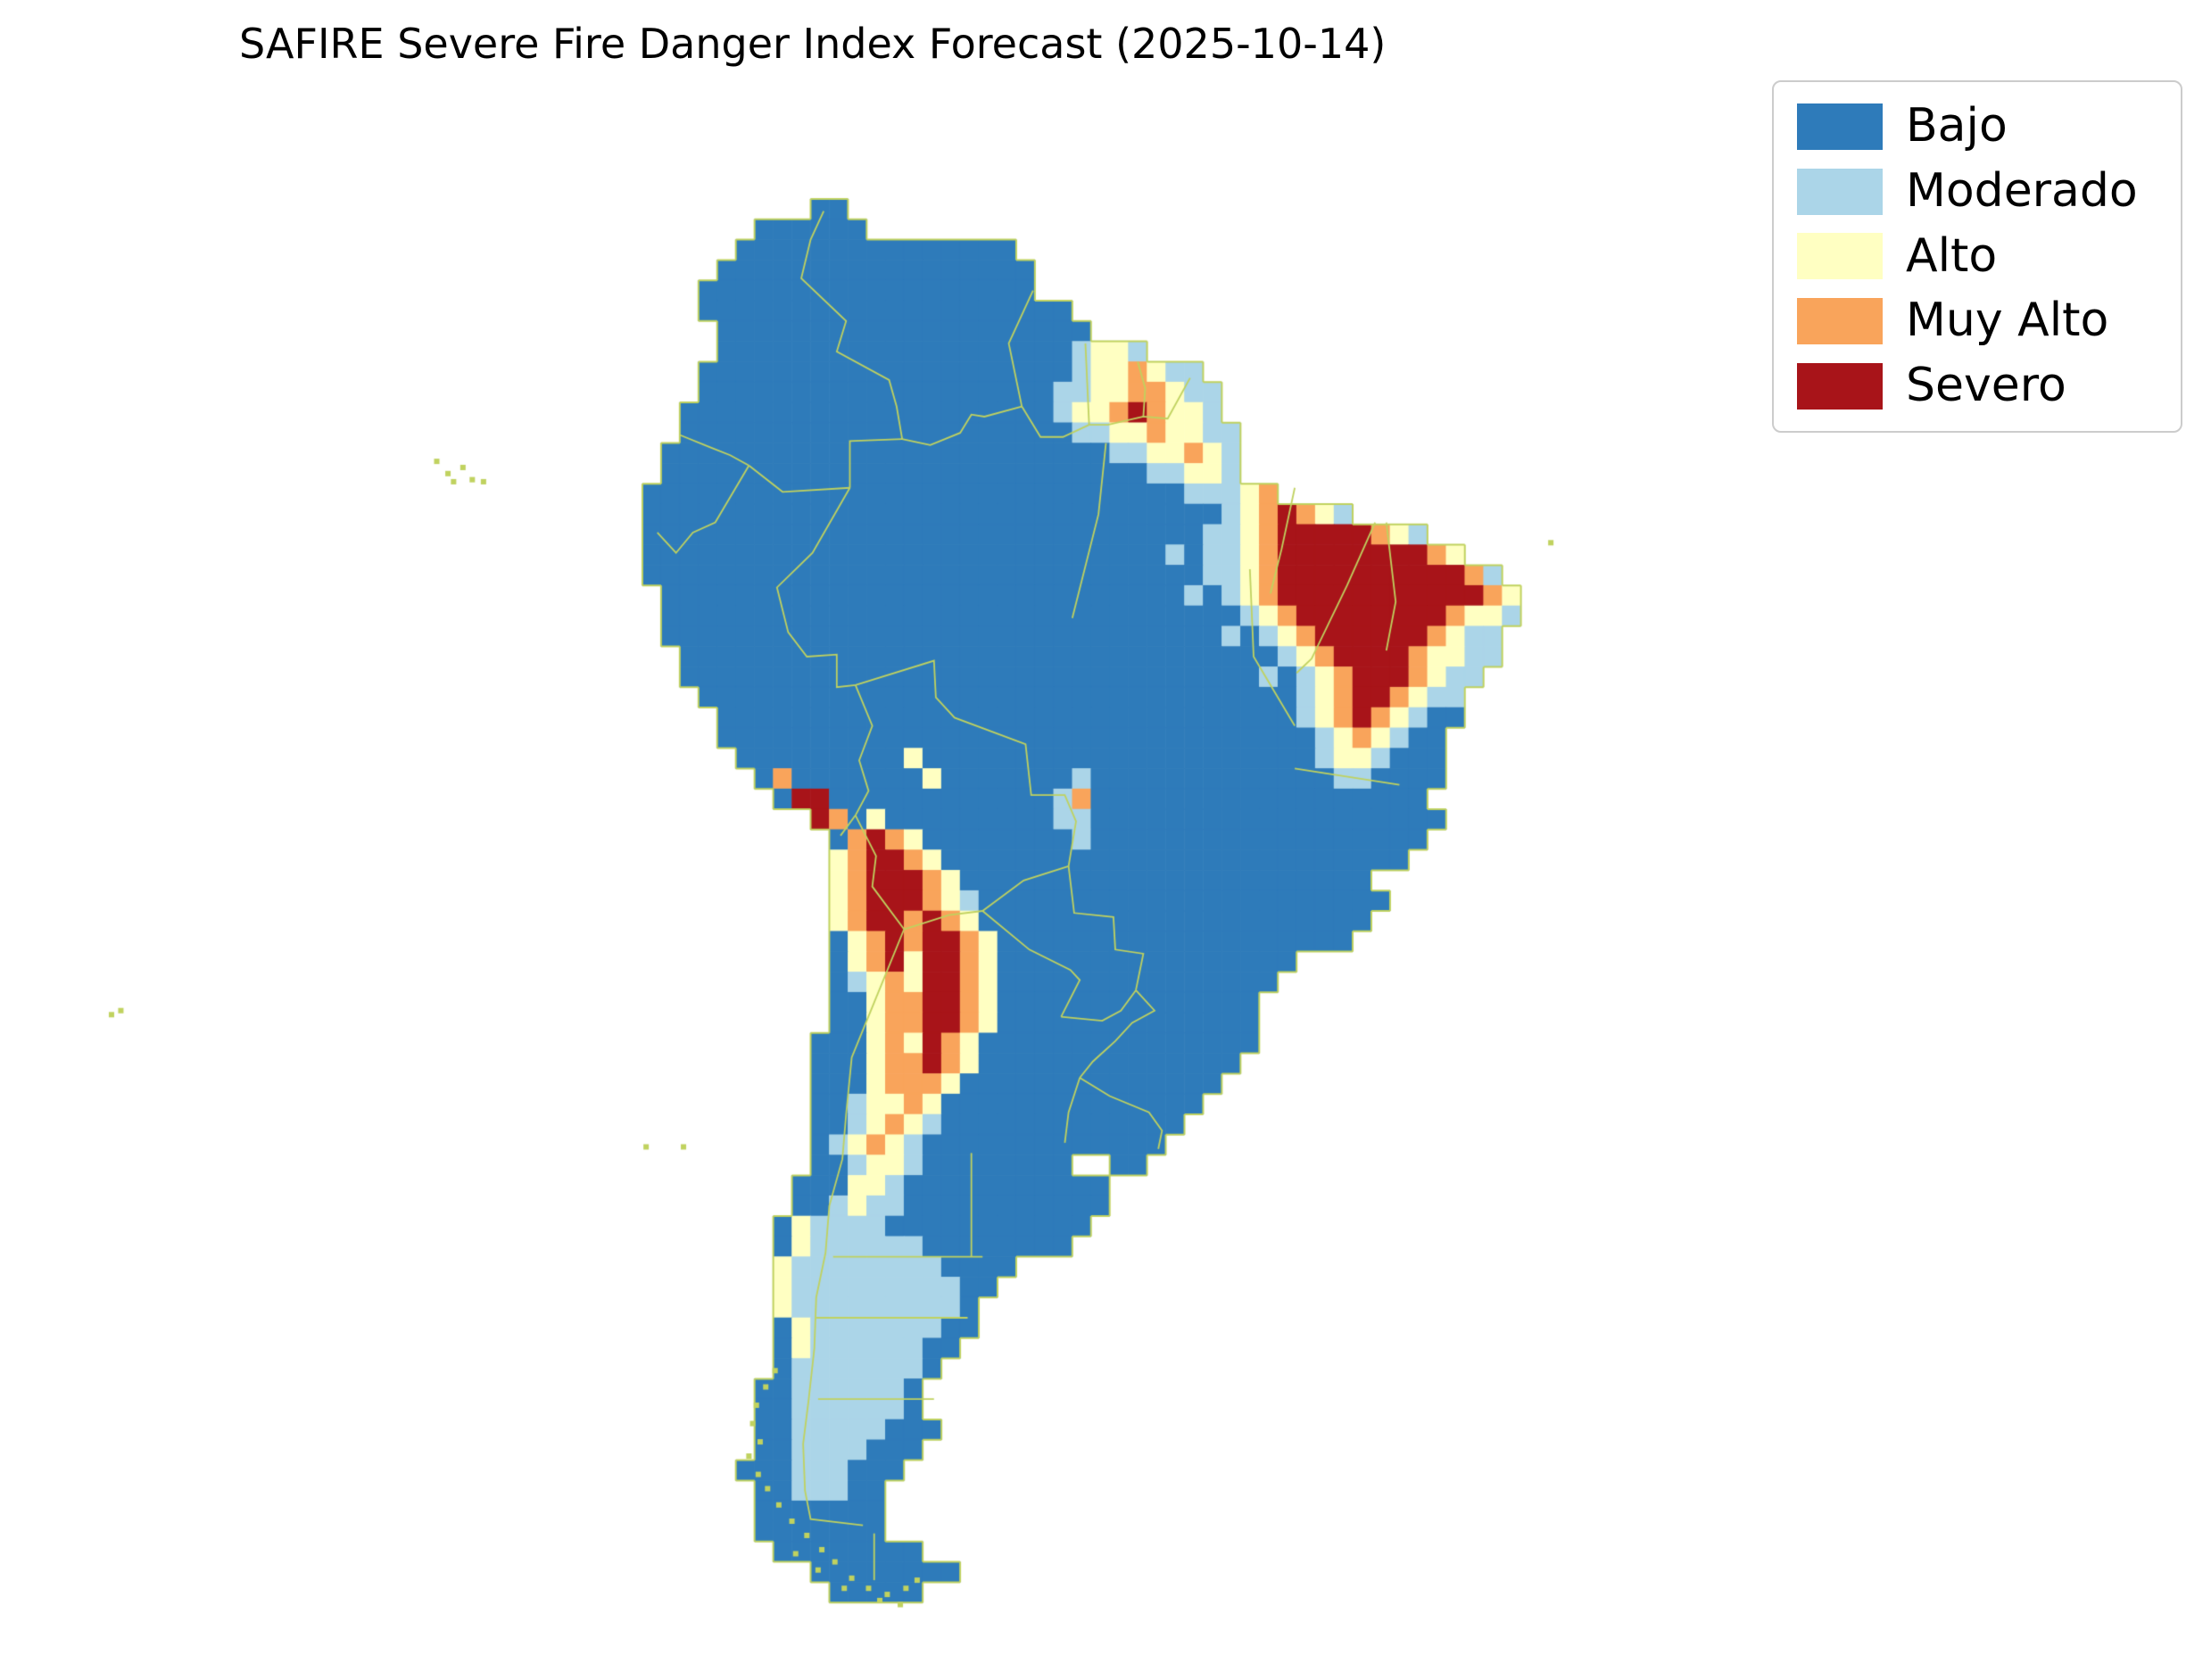  Describe the element at coordinates (1840, 256) in the screenshot. I see `legend-swatch-alto` at that location.